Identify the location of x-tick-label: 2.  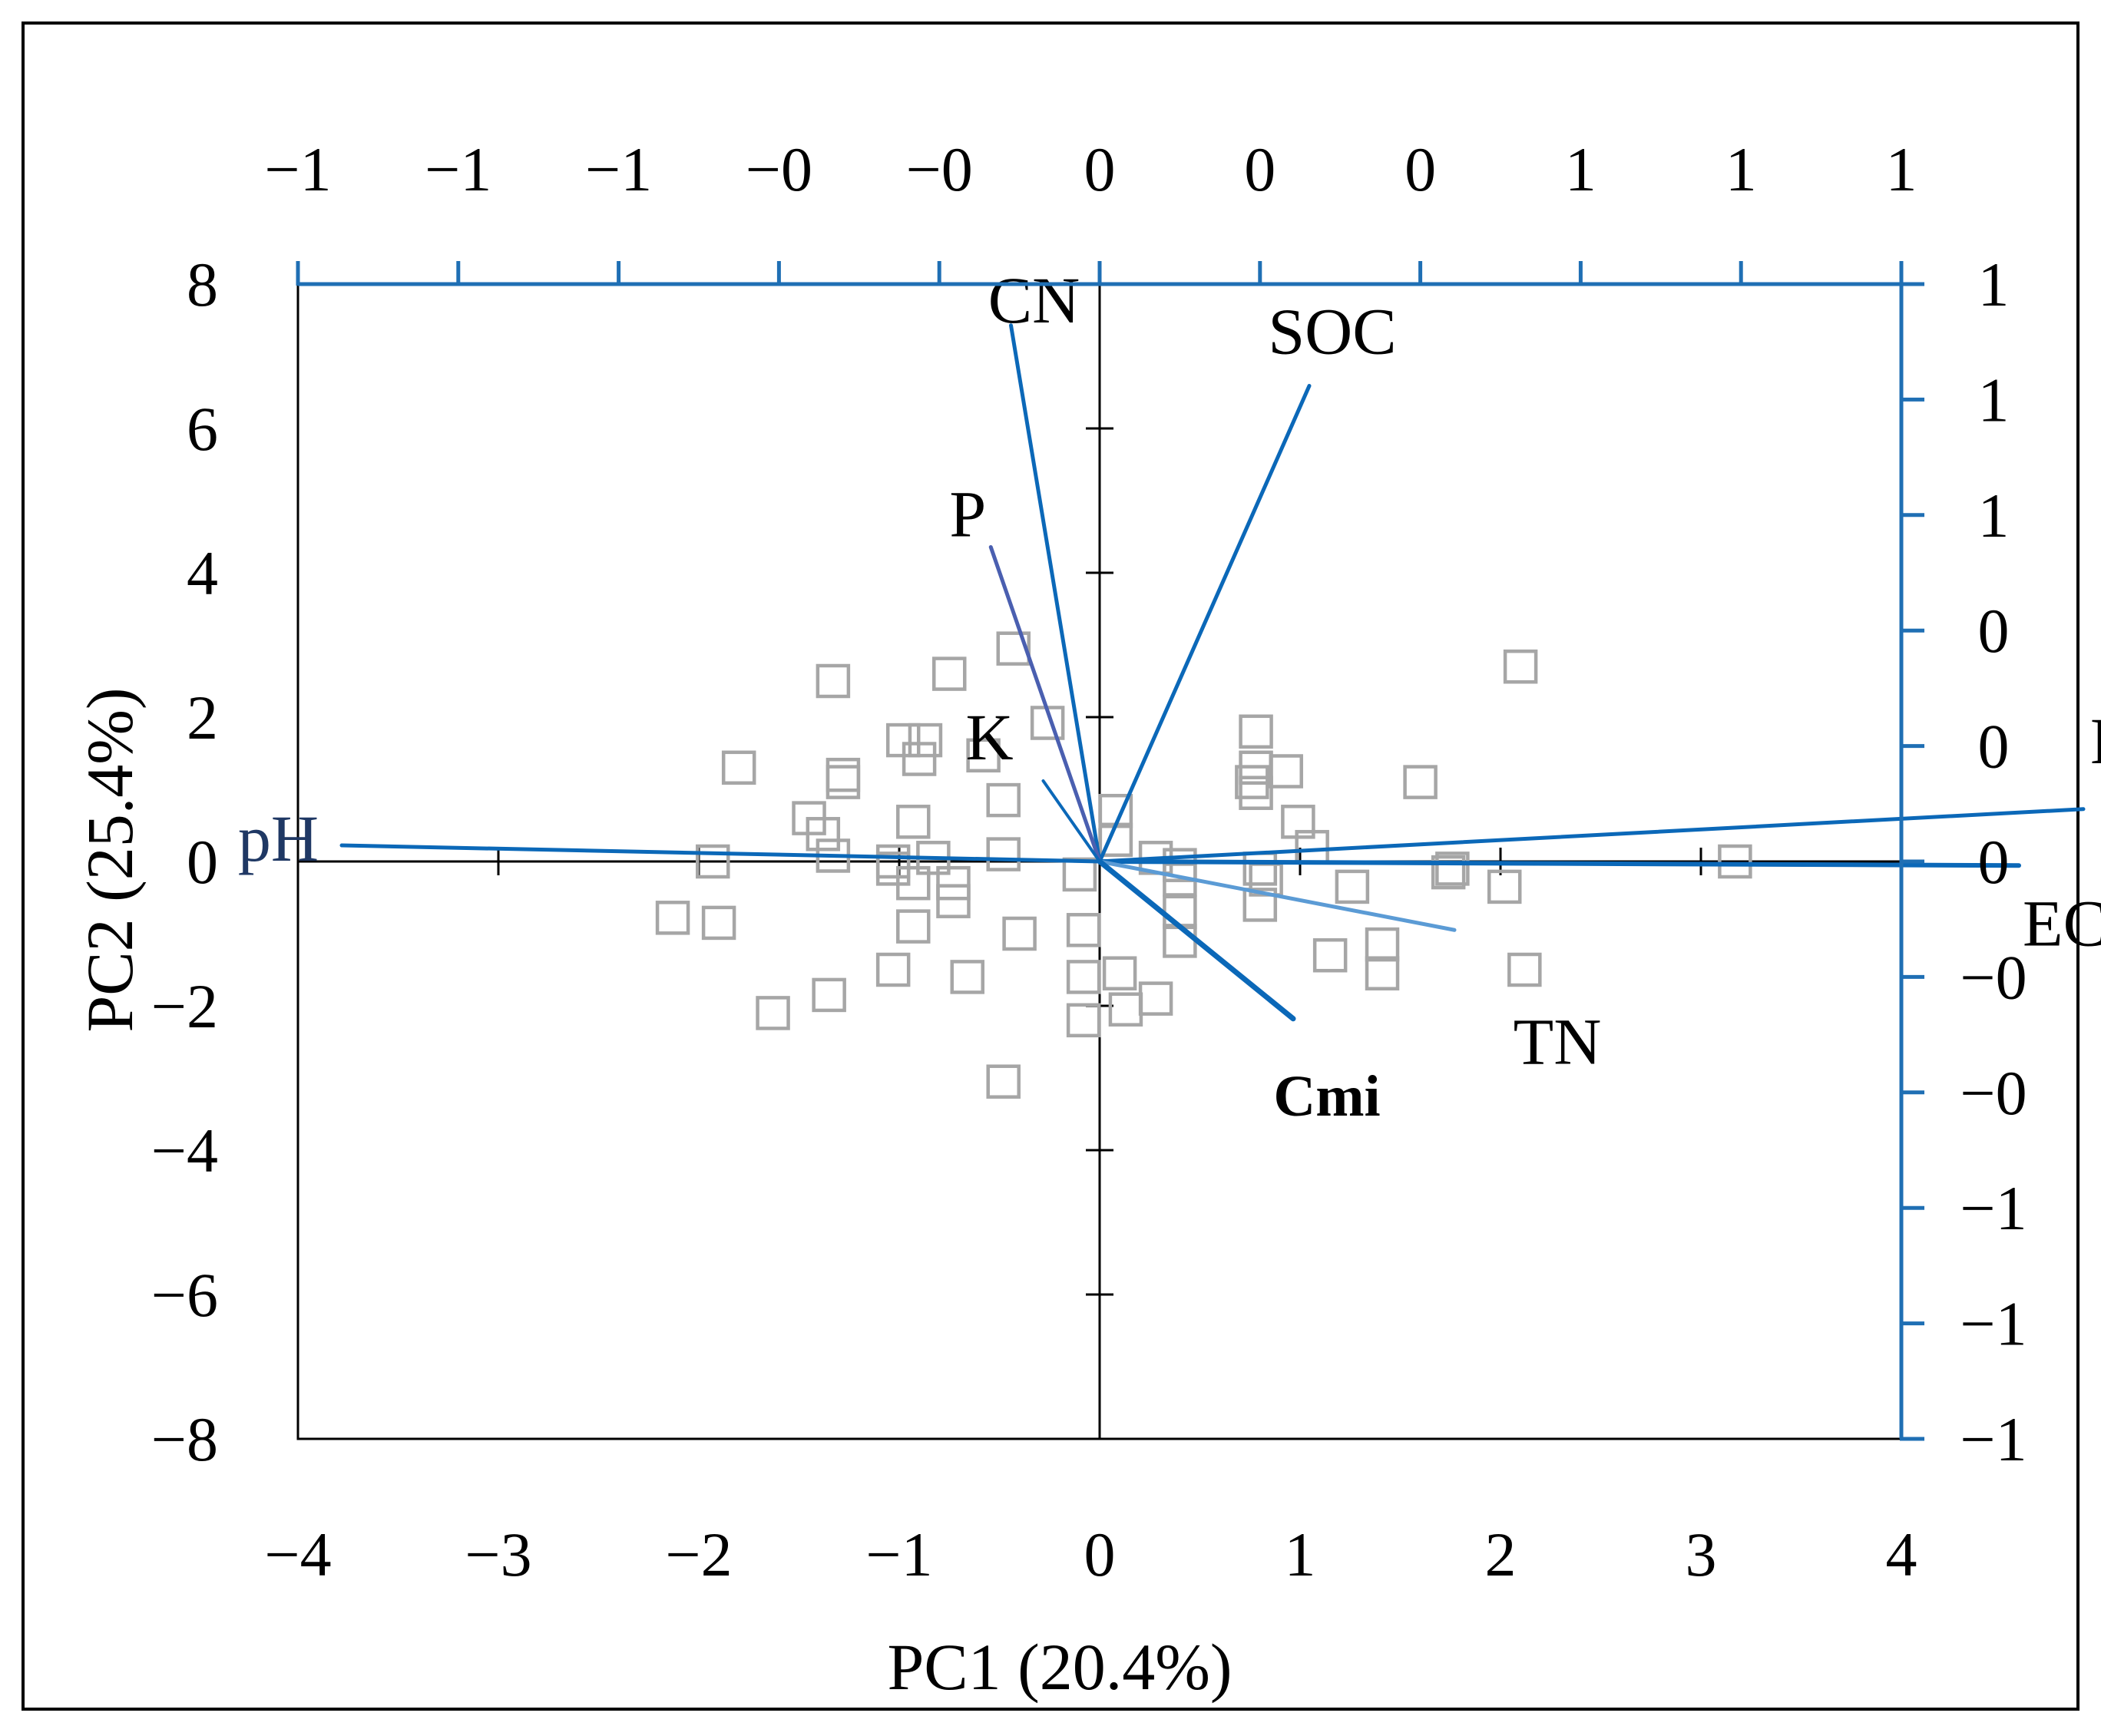
(1501, 1554).